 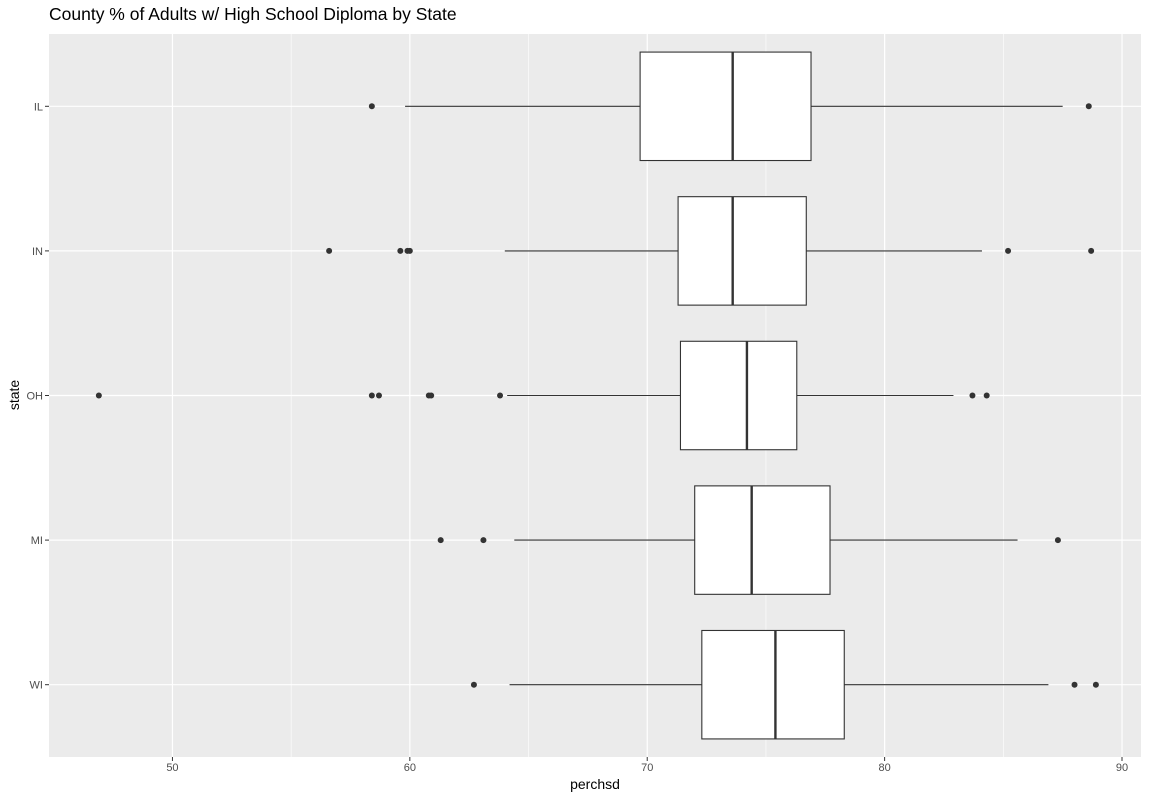 What do you see at coordinates (38, 107) in the screenshot?
I see `y-tick-label: IL` at bounding box center [38, 107].